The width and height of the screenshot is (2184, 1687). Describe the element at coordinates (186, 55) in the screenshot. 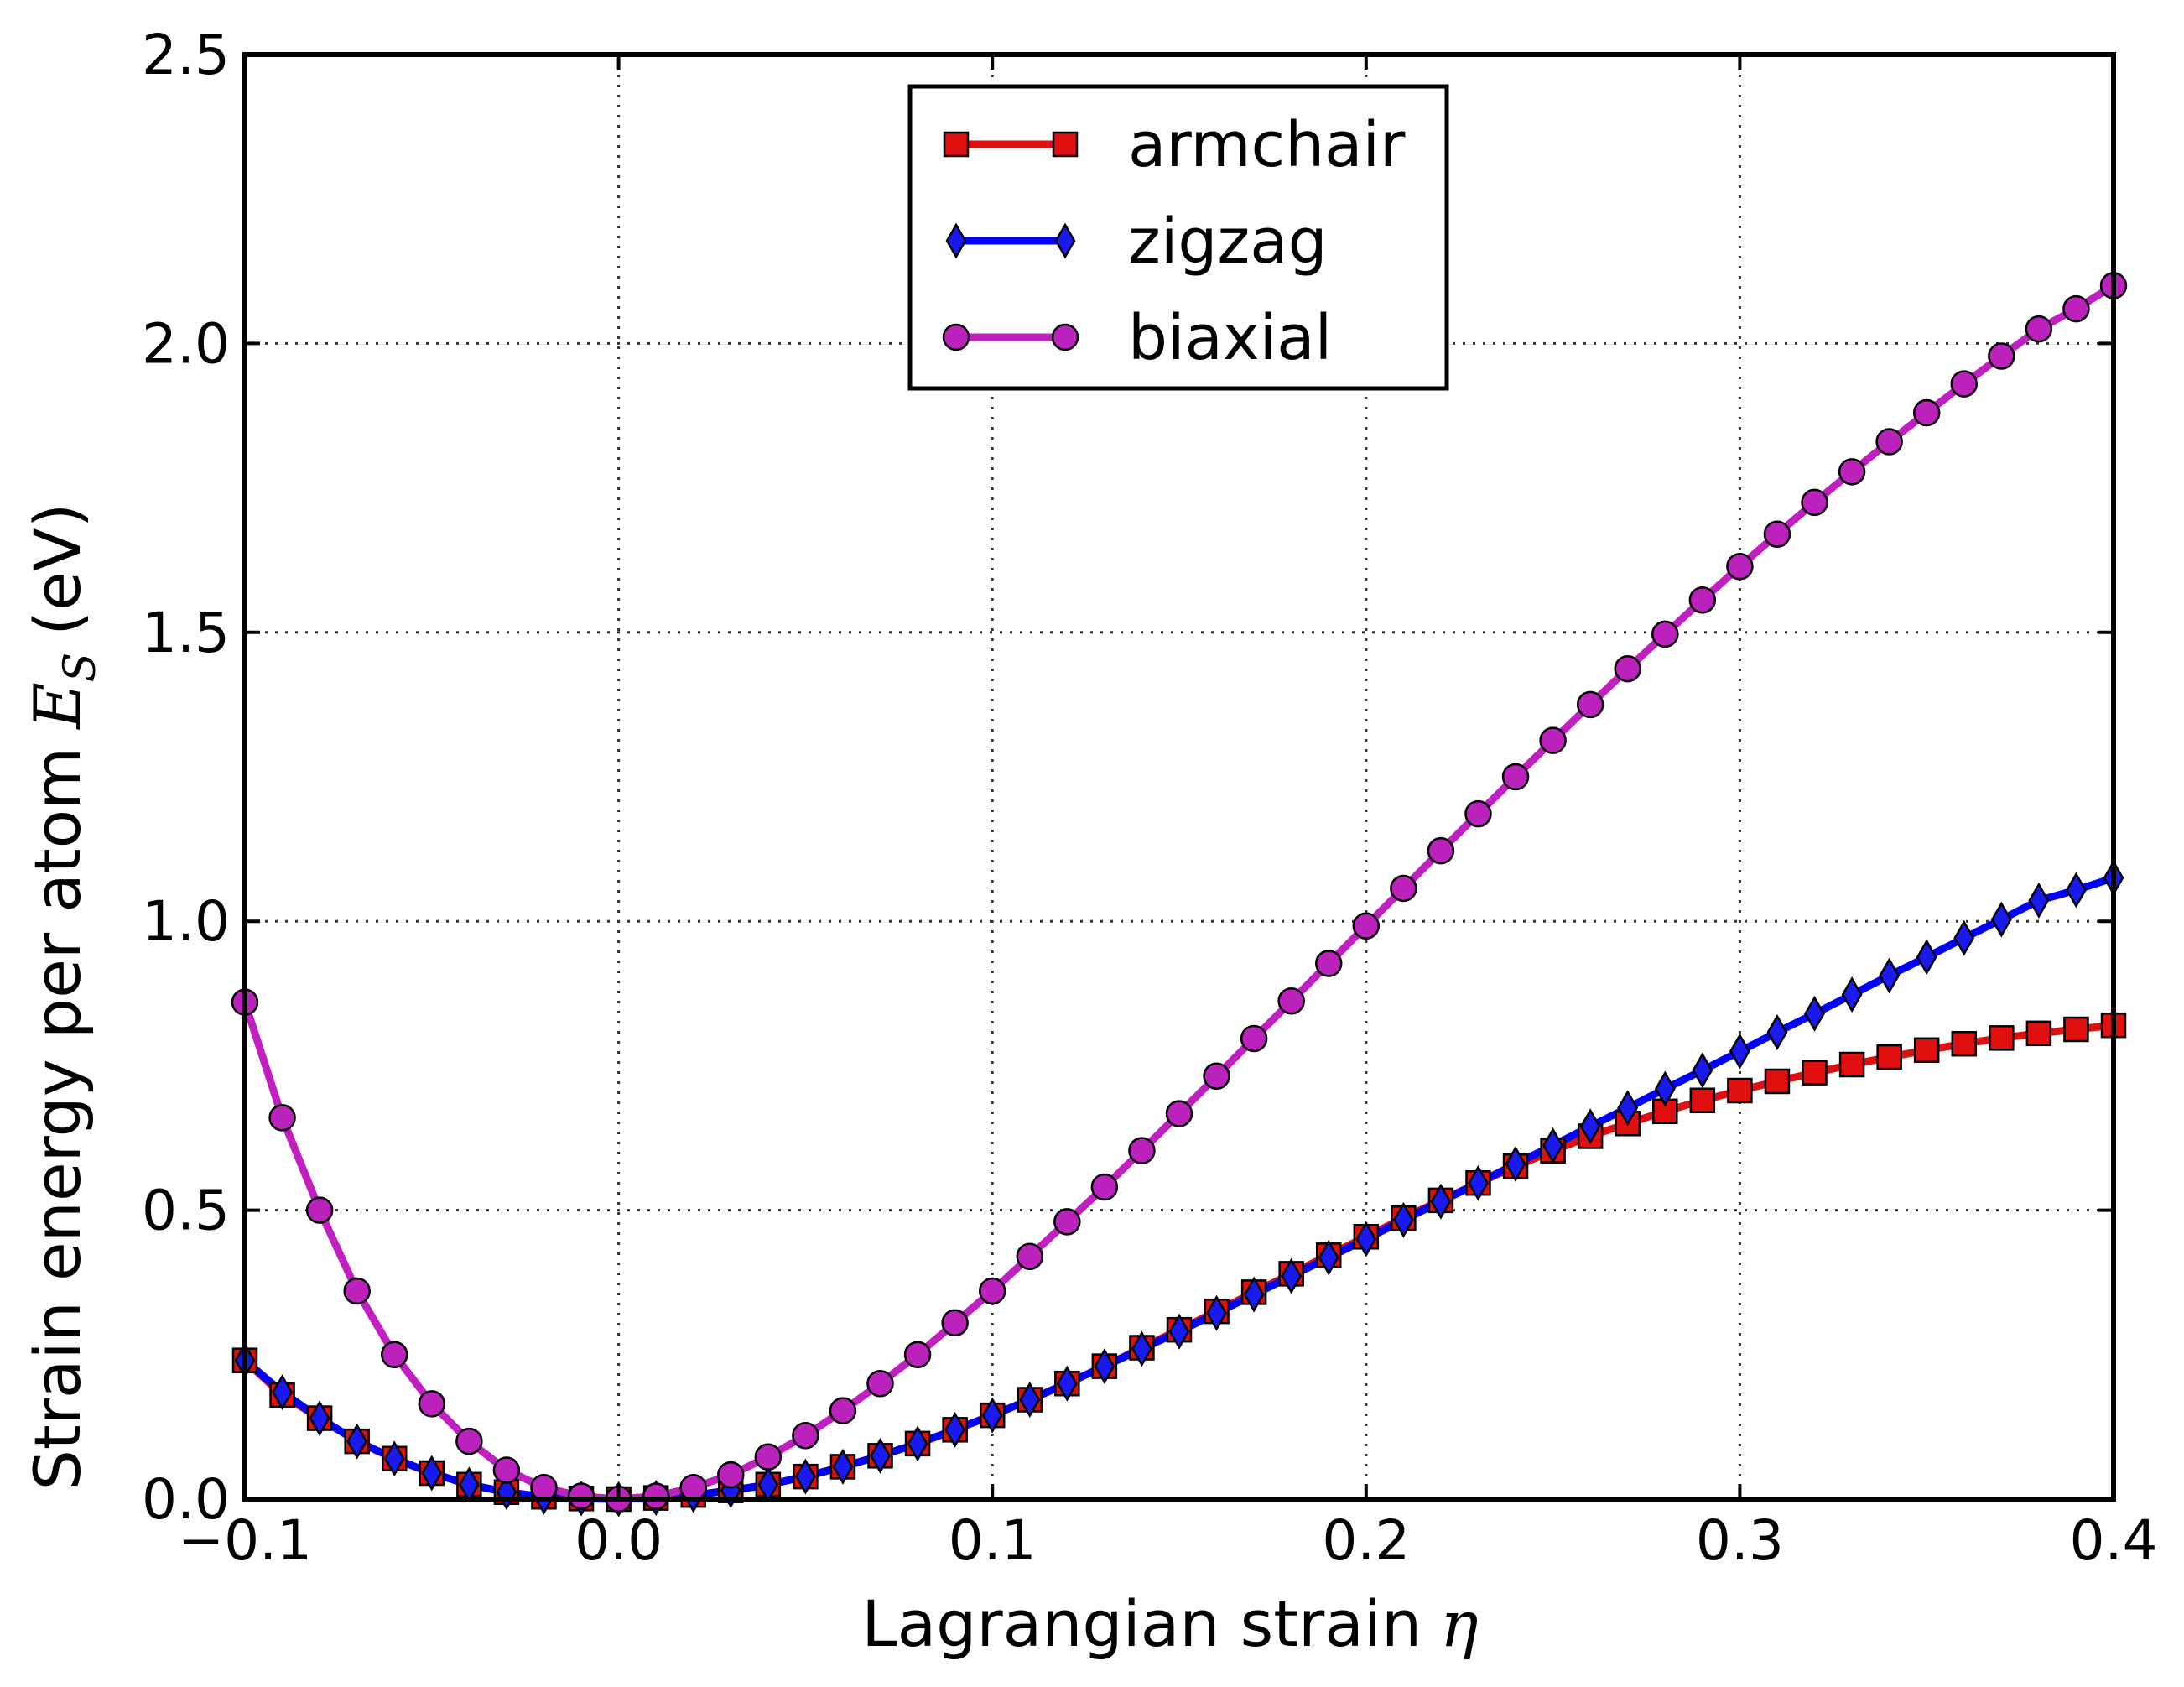

I see `y-tick-label: 2.5` at that location.